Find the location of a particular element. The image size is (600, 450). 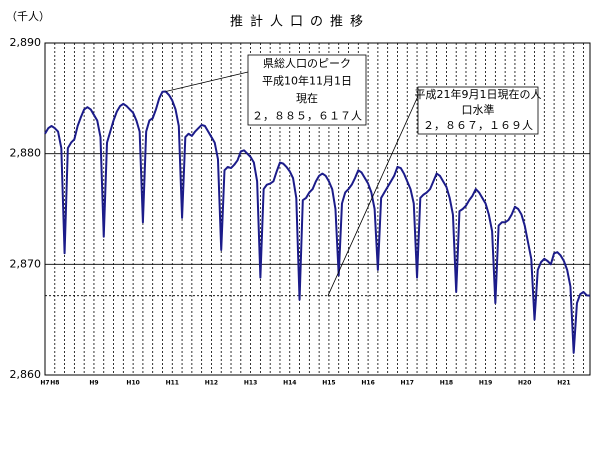

x-tick-label: H14 is located at coordinates (289, 383).